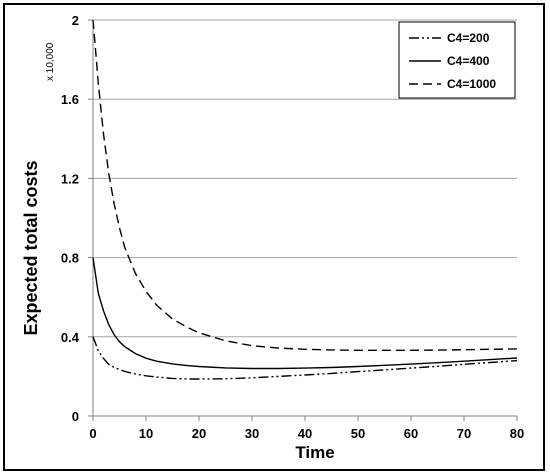  Describe the element at coordinates (70, 218) in the screenshot. I see `y-tick-labels: 0 0.4 0.8 1.2 1.6 2` at that location.